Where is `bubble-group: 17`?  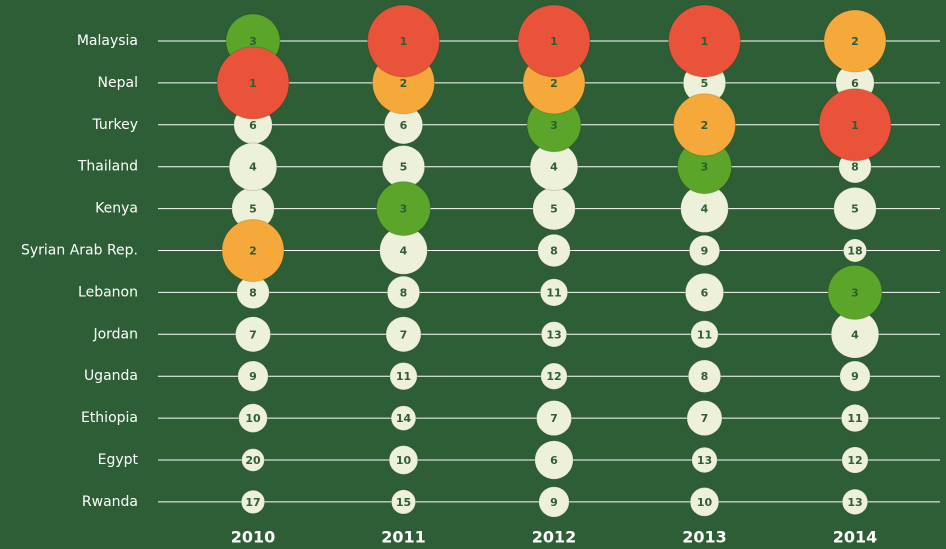
bubble-group: 17 is located at coordinates (253, 502).